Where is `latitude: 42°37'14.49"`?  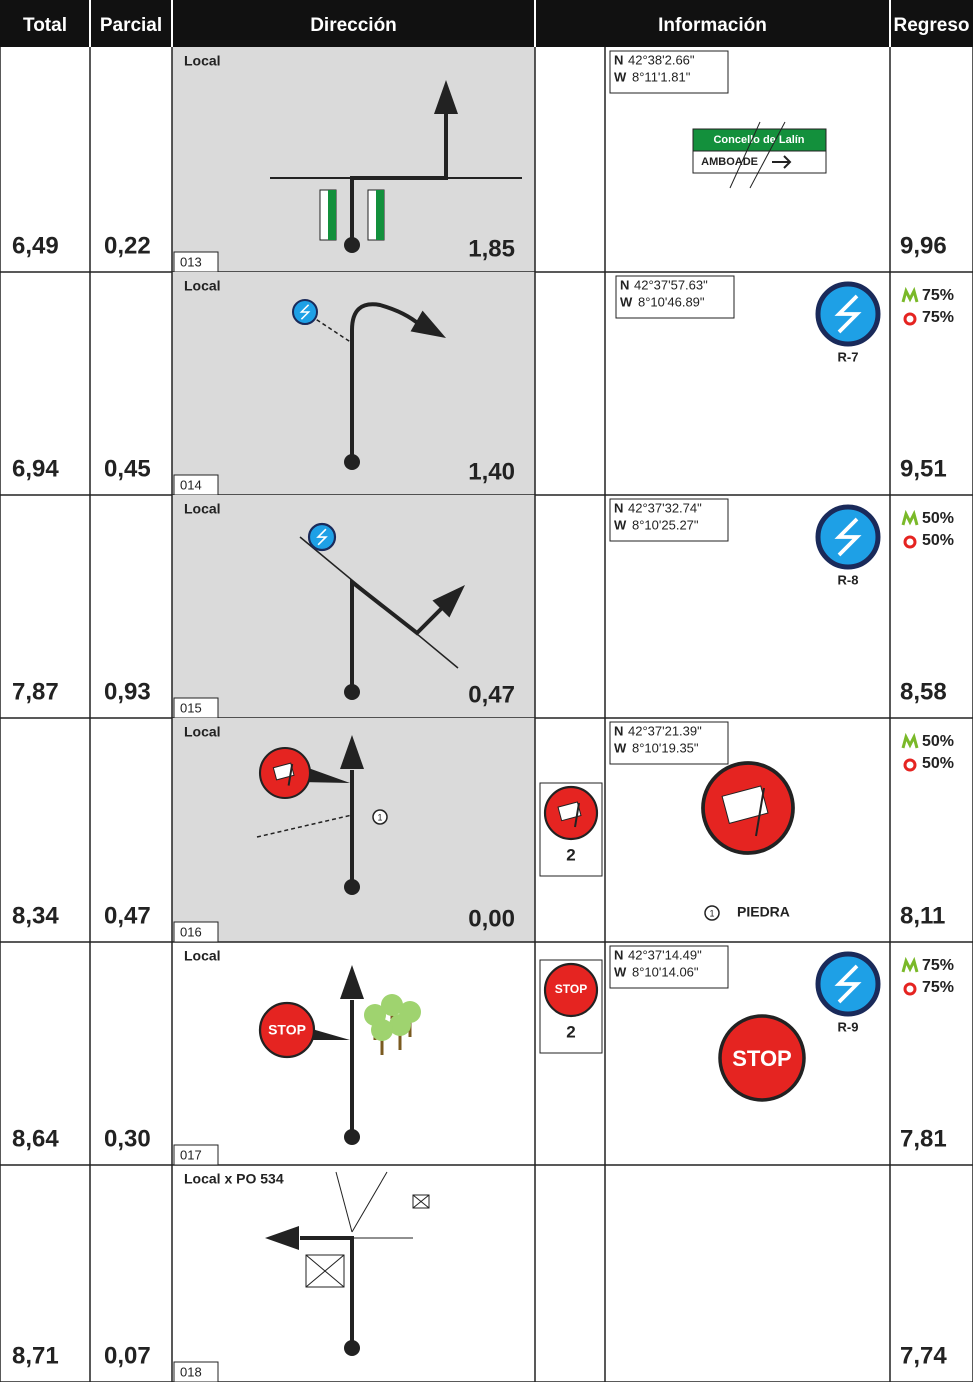 latitude: 42°37'14.49" is located at coordinates (665, 954).